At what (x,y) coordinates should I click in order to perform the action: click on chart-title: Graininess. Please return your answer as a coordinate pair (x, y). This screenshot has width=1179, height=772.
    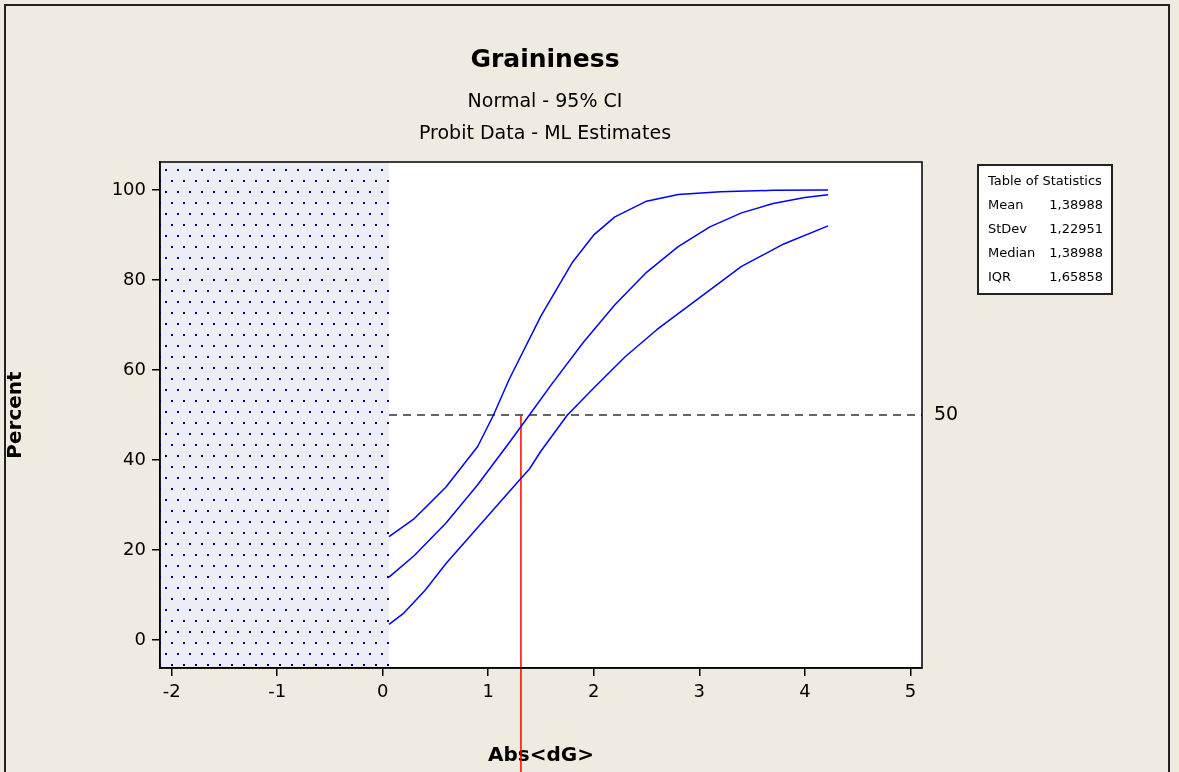
    Looking at the image, I should click on (545, 58).